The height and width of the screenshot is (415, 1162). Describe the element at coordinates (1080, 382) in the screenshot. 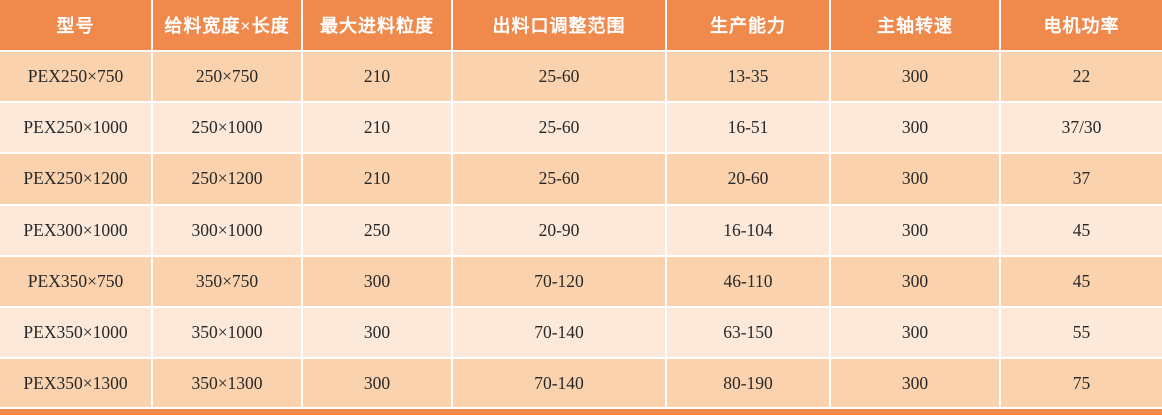

I see `table-cell-motor-power: 75` at that location.